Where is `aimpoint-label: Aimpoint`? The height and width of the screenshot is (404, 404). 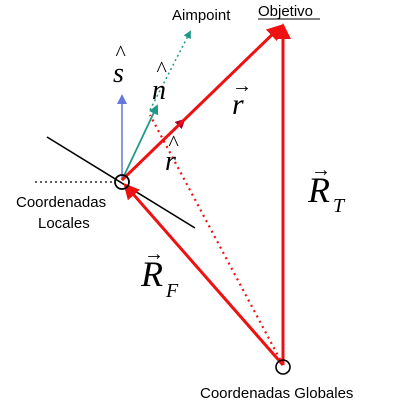
aimpoint-label: Aimpoint is located at coordinates (201, 15).